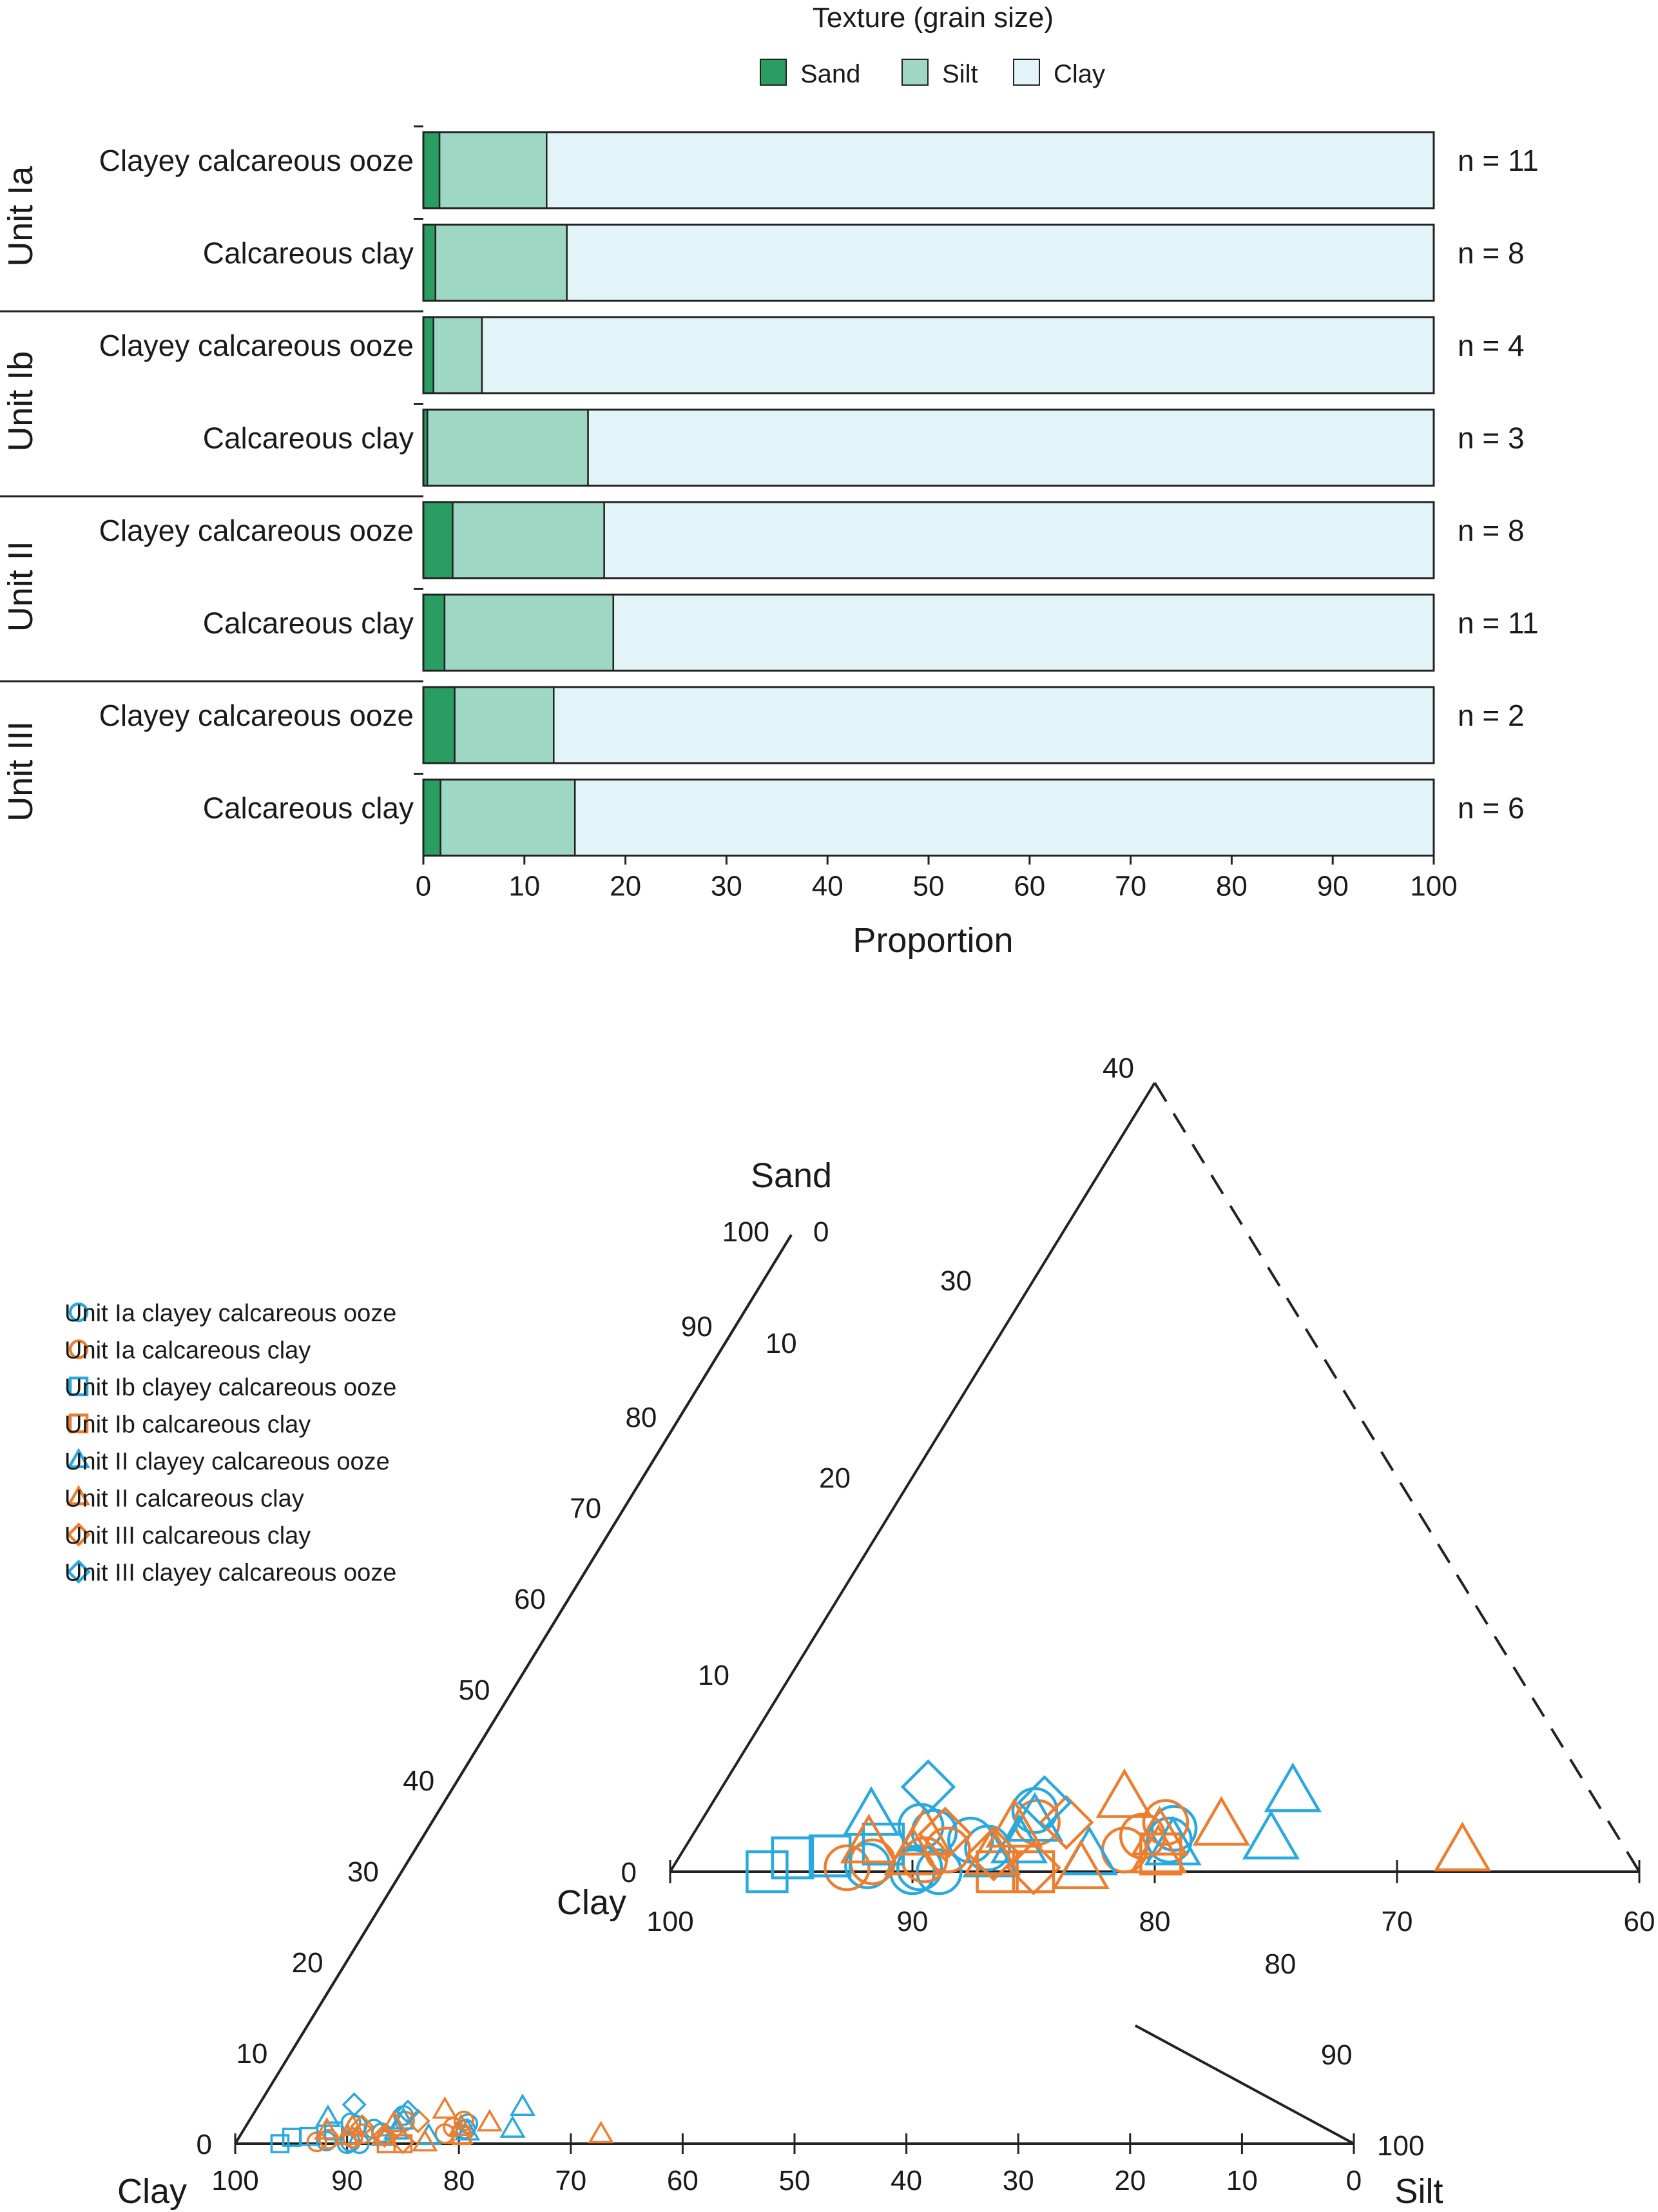 This screenshot has height=2212, width=1658. What do you see at coordinates (1333, 886) in the screenshot?
I see `x-tick-label: 90` at bounding box center [1333, 886].